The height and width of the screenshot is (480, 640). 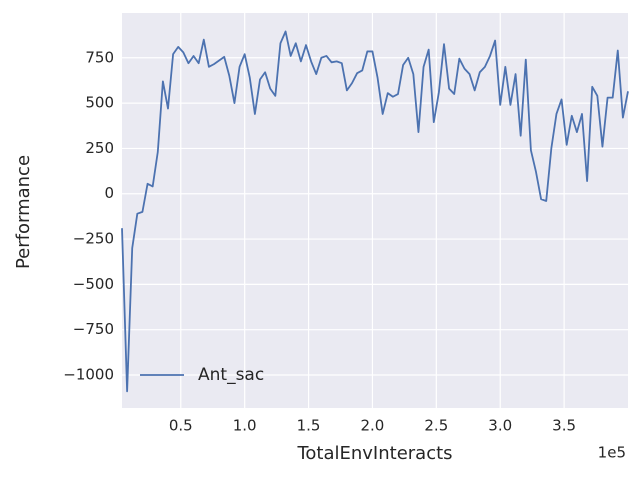 What do you see at coordinates (99, 57) in the screenshot?
I see `y-tick-label: 750` at bounding box center [99, 57].